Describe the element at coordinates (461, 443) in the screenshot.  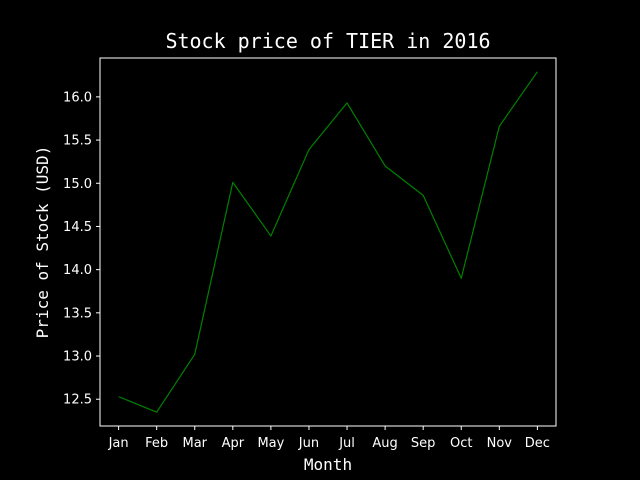
I see `x-tick-label: Oct` at that location.